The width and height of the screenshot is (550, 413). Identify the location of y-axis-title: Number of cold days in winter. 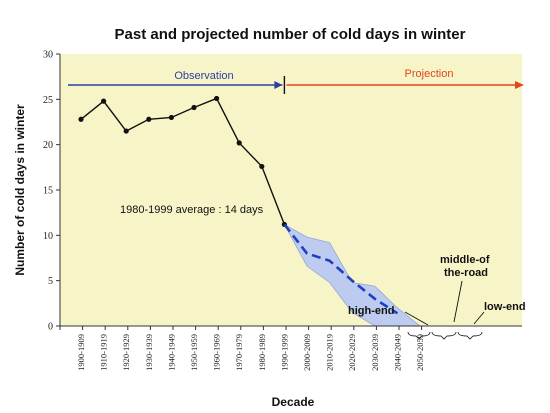
(20, 190).